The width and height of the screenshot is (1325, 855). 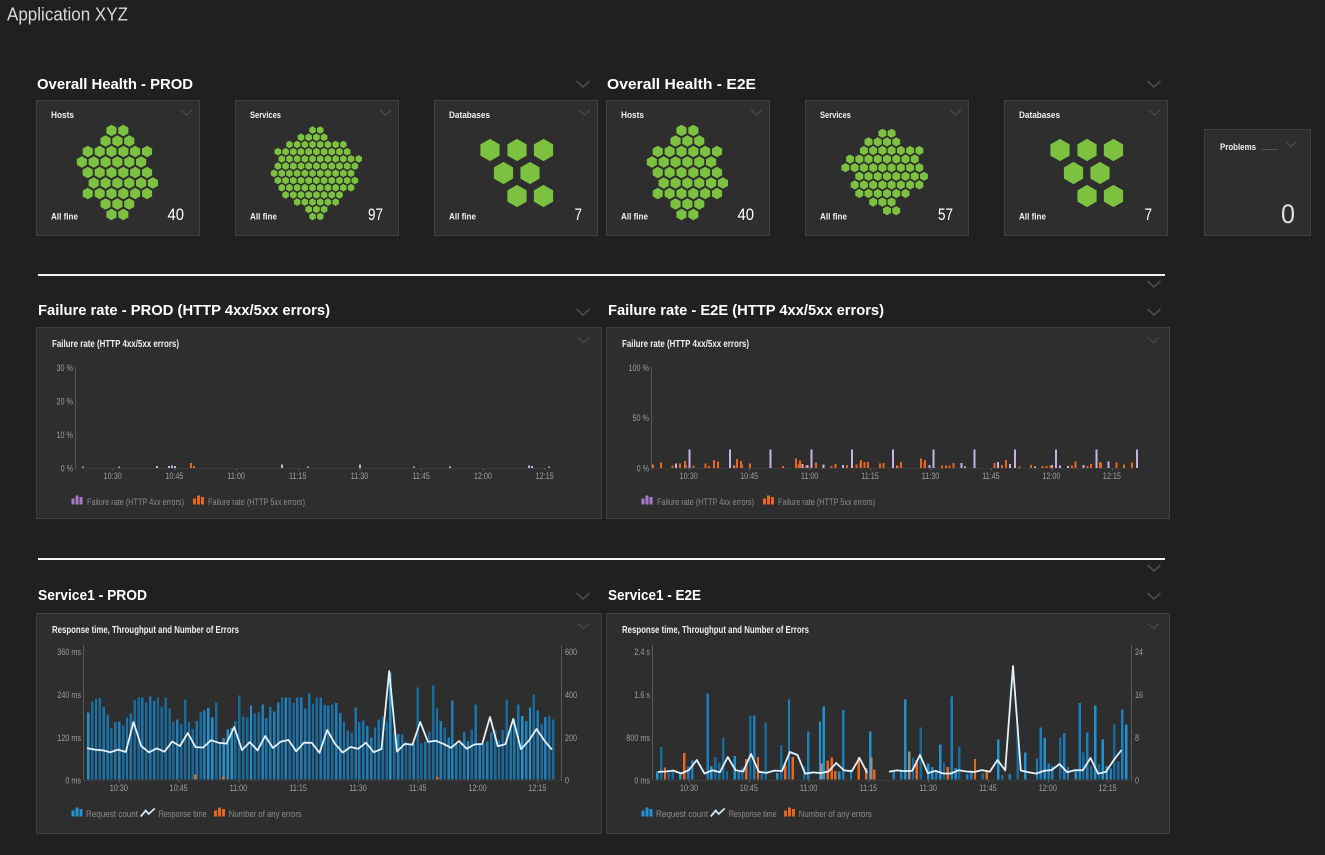 I want to click on svg-text: Service1 - PROD, so click(x=92, y=595).